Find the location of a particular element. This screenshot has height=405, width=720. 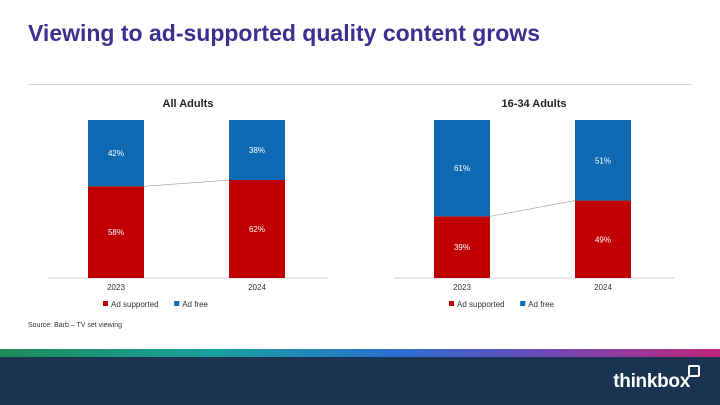

data-label: 42% is located at coordinates (116, 153).